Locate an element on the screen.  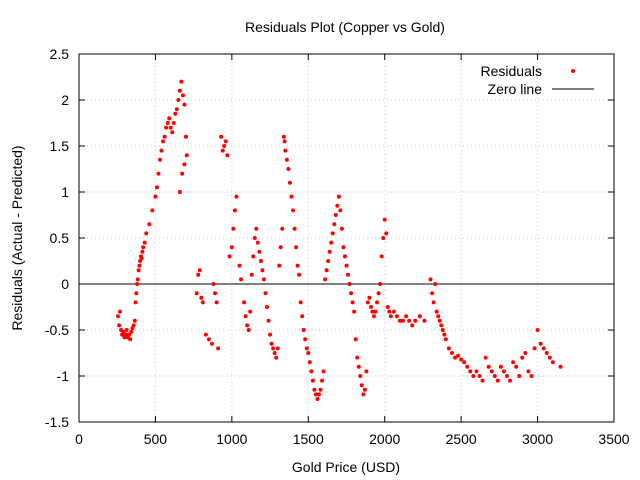
y-tick-label: 2.5 is located at coordinates (60, 54).